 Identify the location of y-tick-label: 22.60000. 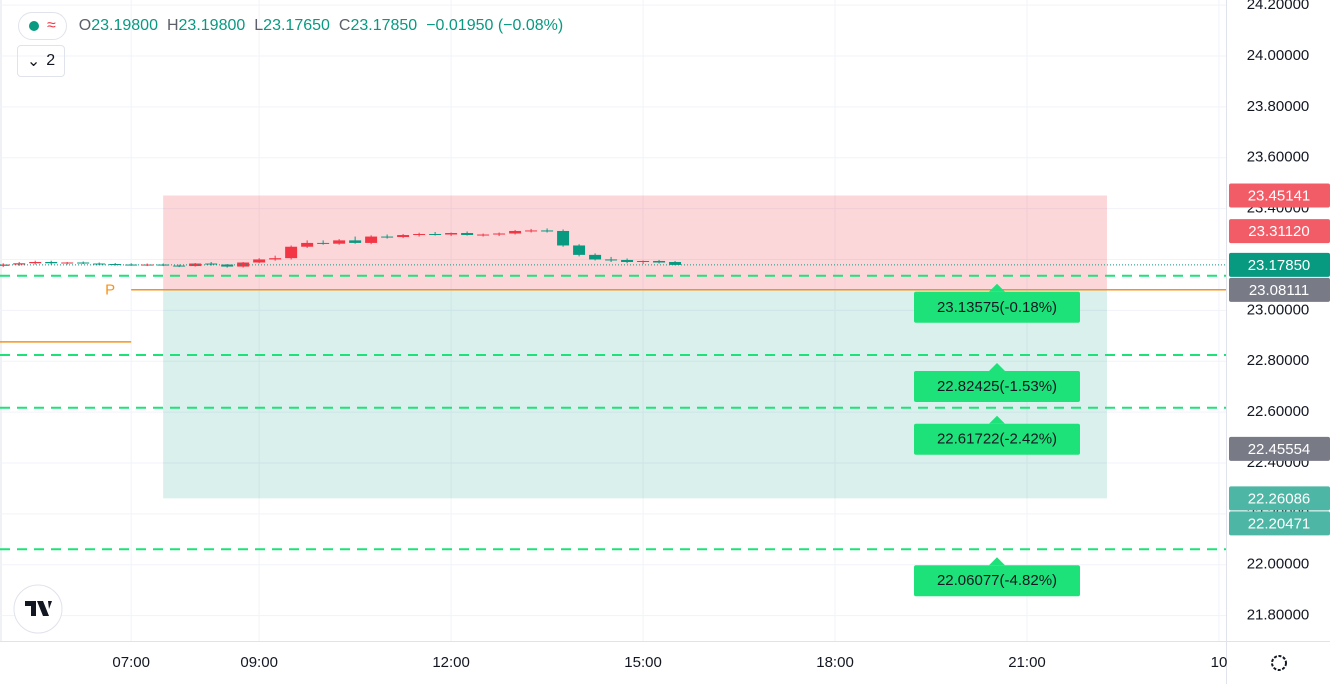
(1278, 411).